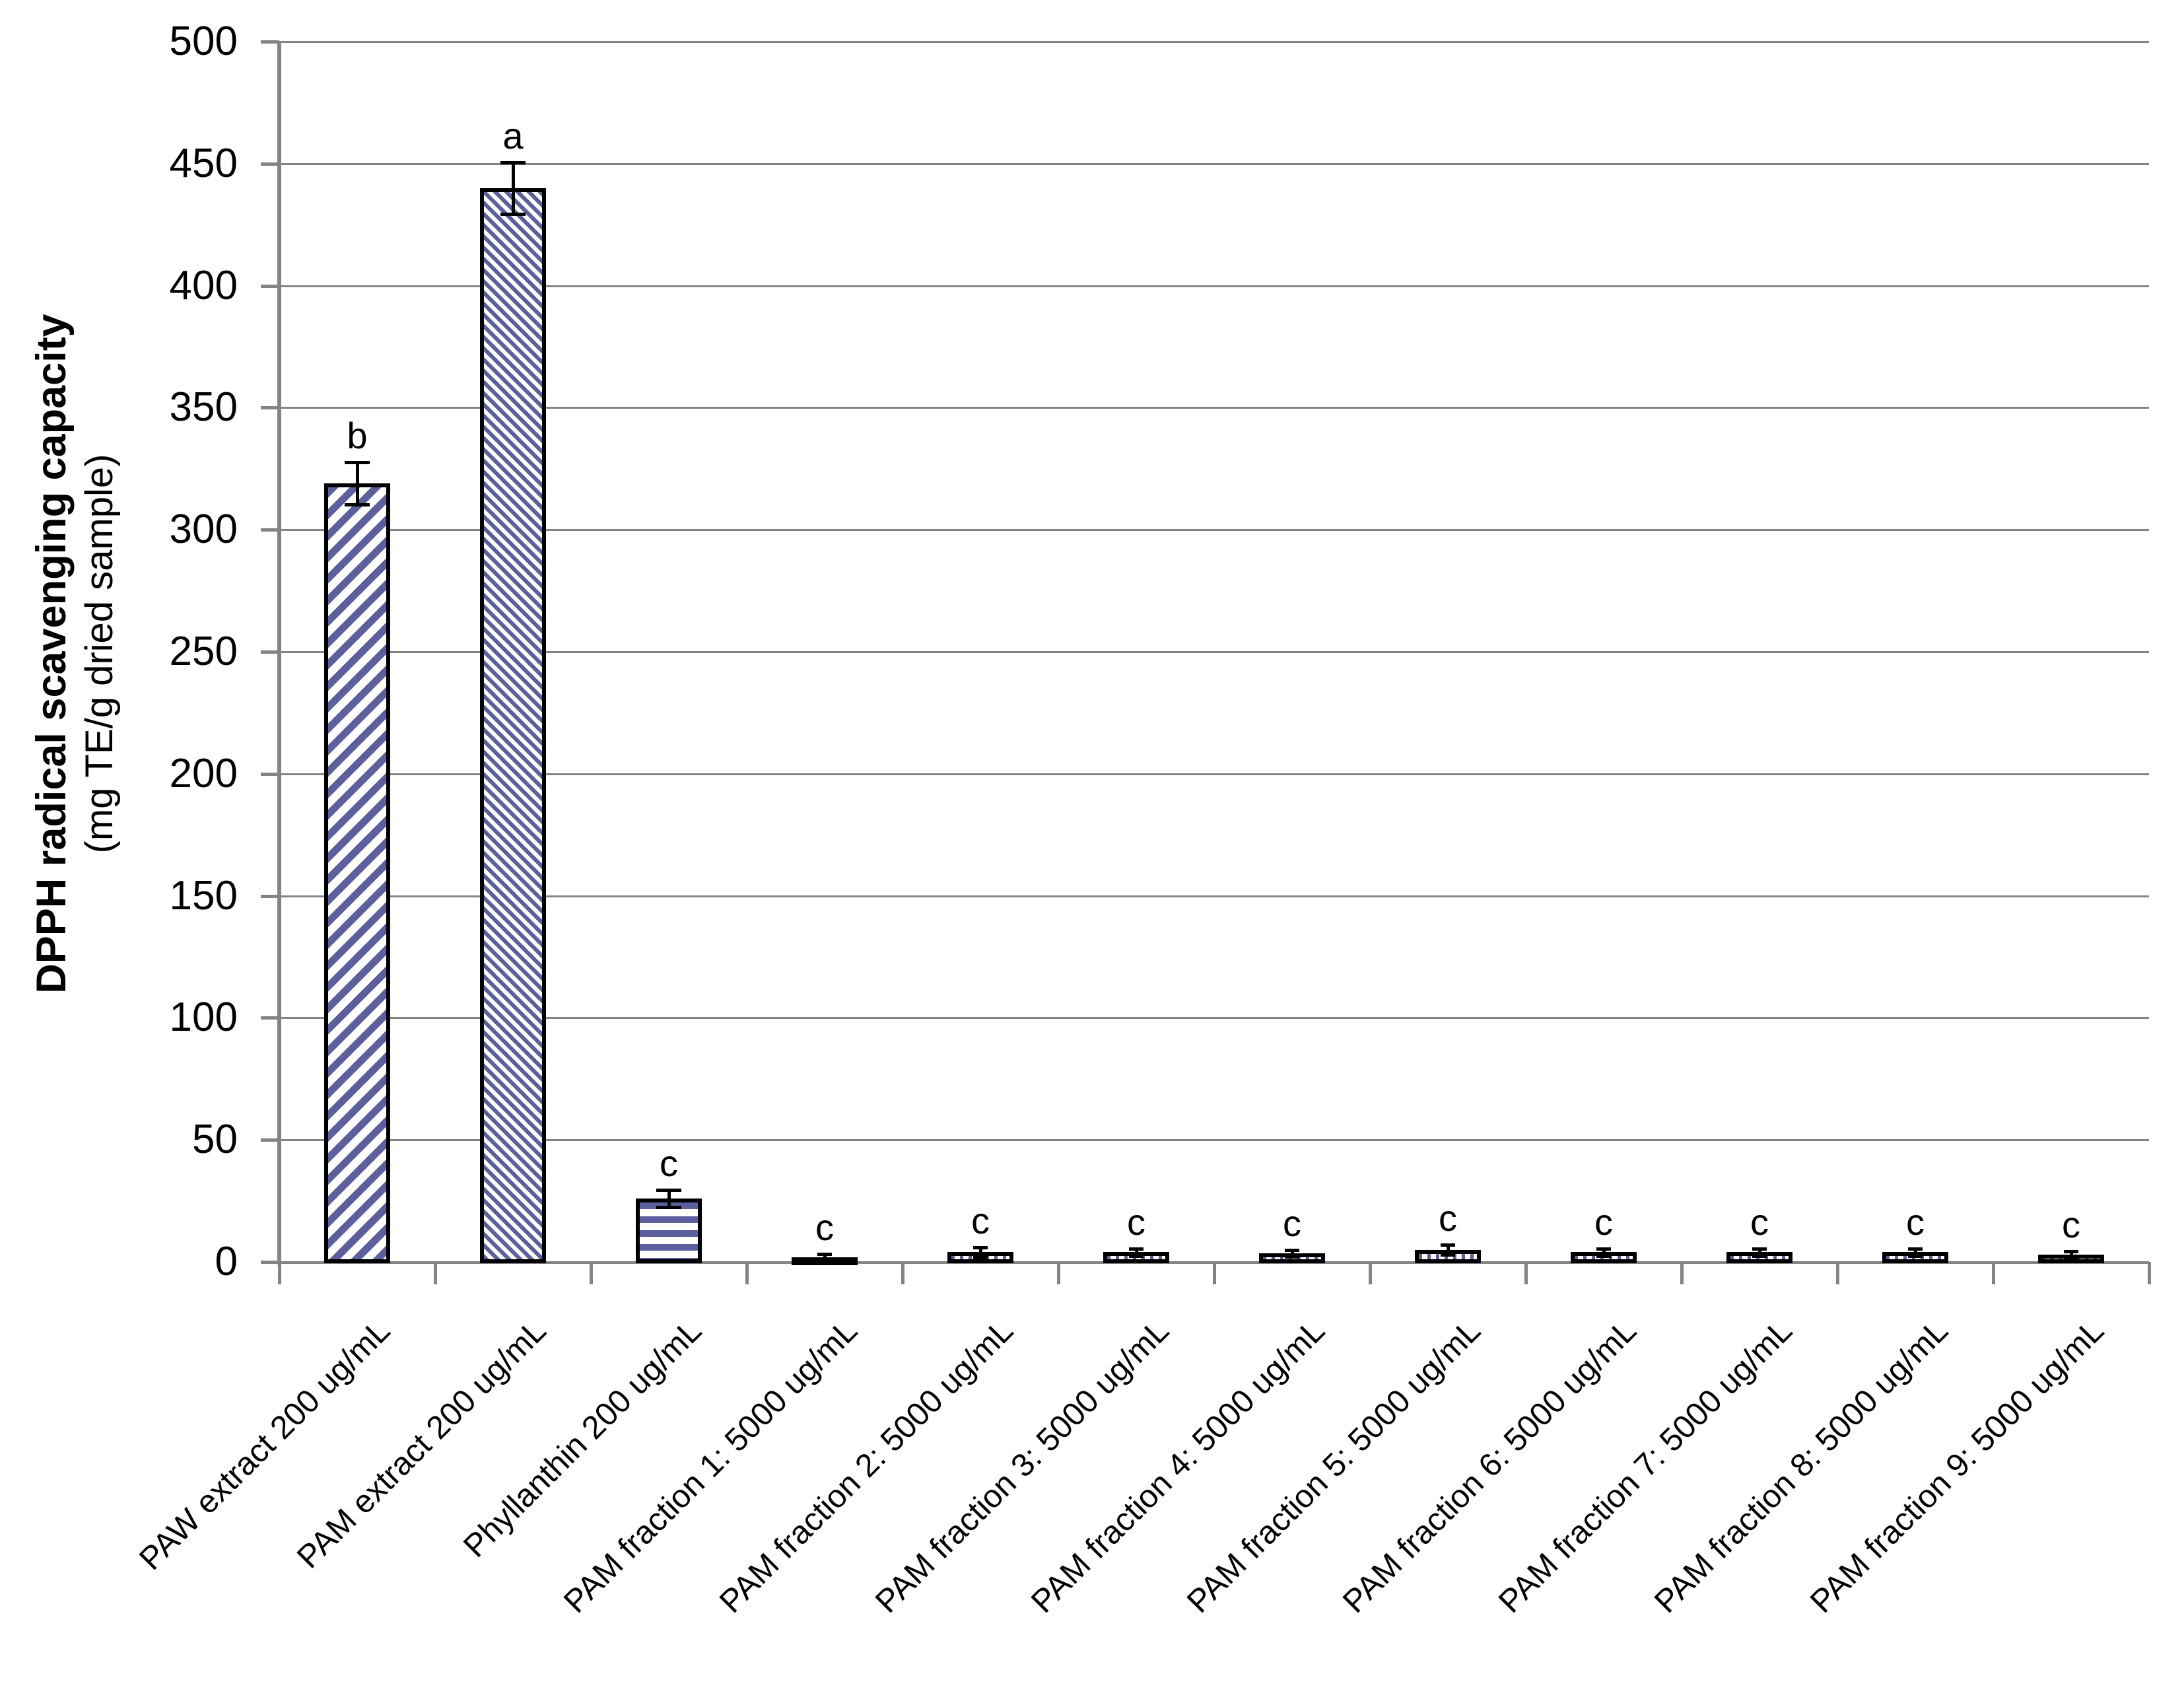 The width and height of the screenshot is (2184, 1703). I want to click on x-tick-label: PAM fraction 8: 5000 ug/mL, so click(1802, 1466).